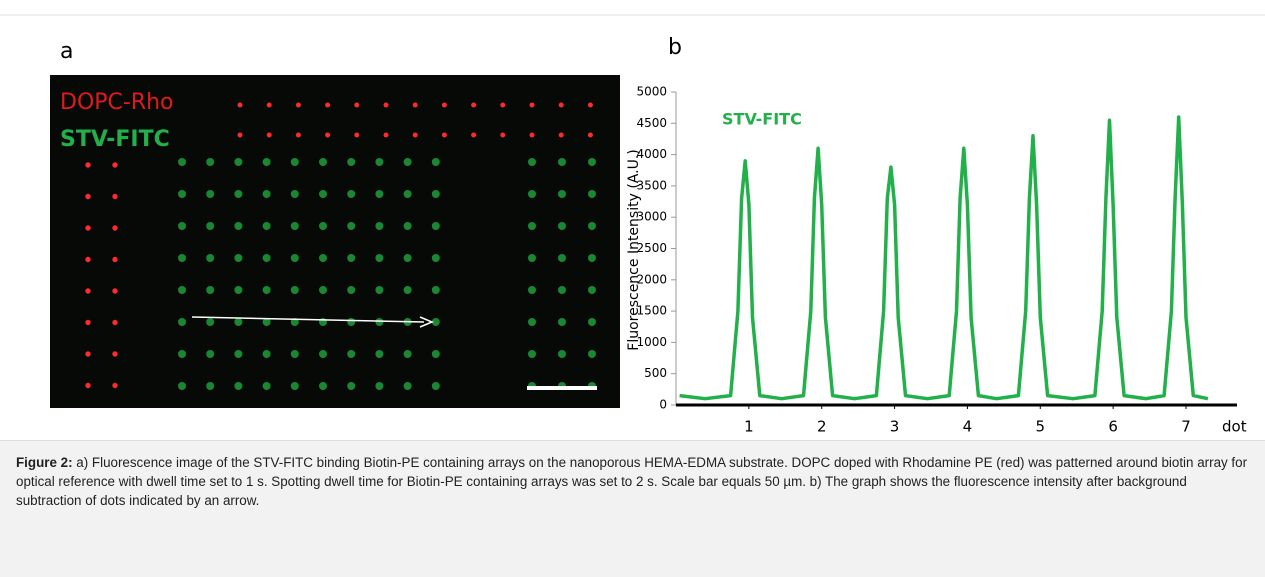  What do you see at coordinates (651, 311) in the screenshot?
I see `y-tick-label: 1500` at bounding box center [651, 311].